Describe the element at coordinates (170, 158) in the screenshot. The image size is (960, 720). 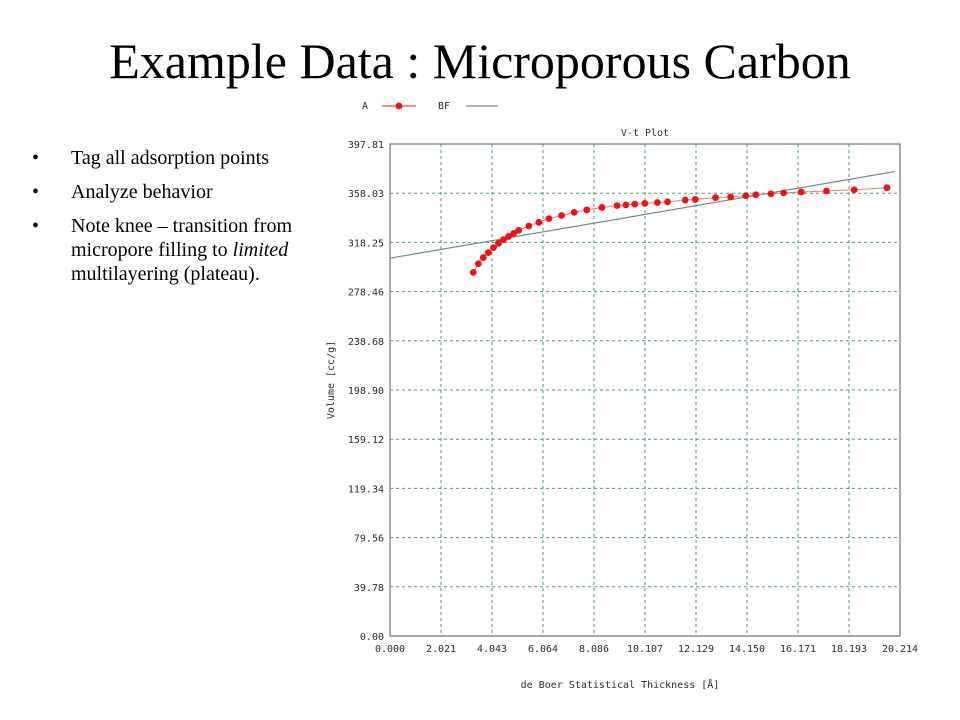
I see `bullet-text: Tag all adsorption points` at that location.